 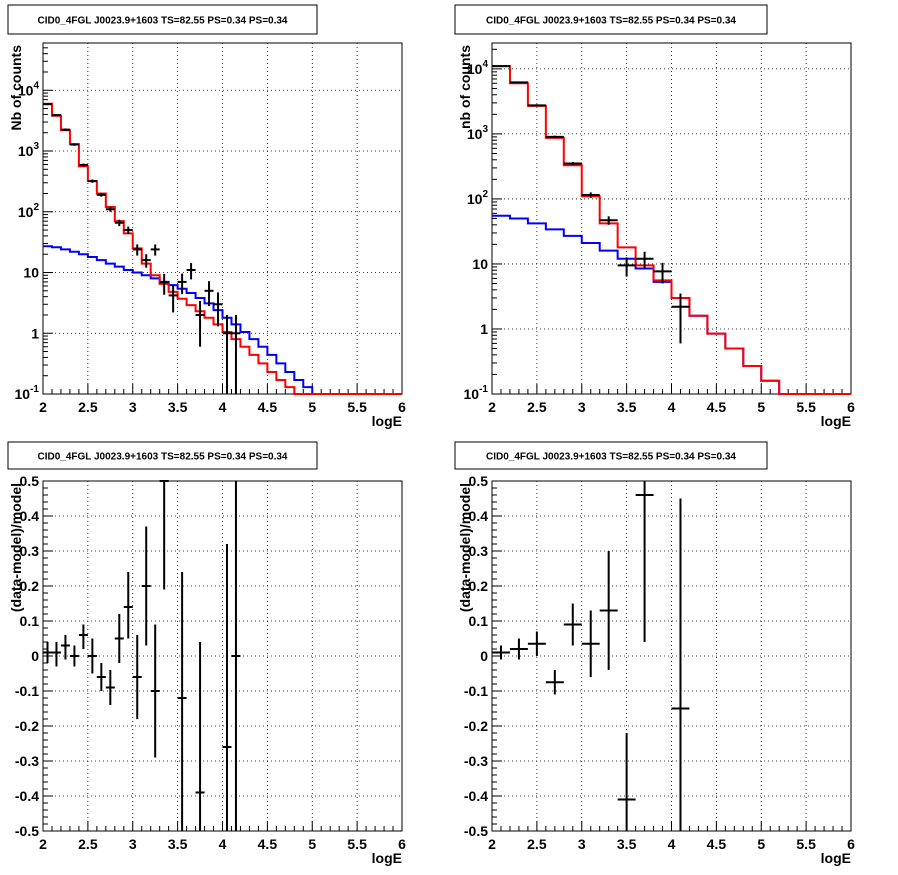 What do you see at coordinates (27, 831) in the screenshot?
I see `y-tick-label: -0.5` at bounding box center [27, 831].